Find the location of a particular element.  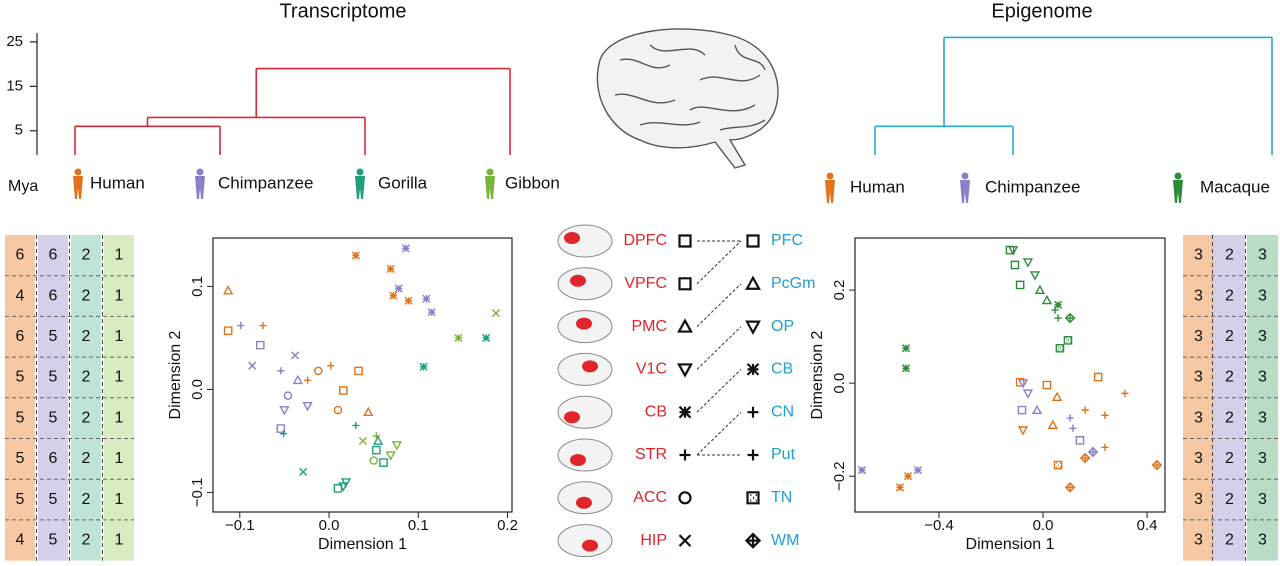

thumb-brain is located at coordinates (585, 455).